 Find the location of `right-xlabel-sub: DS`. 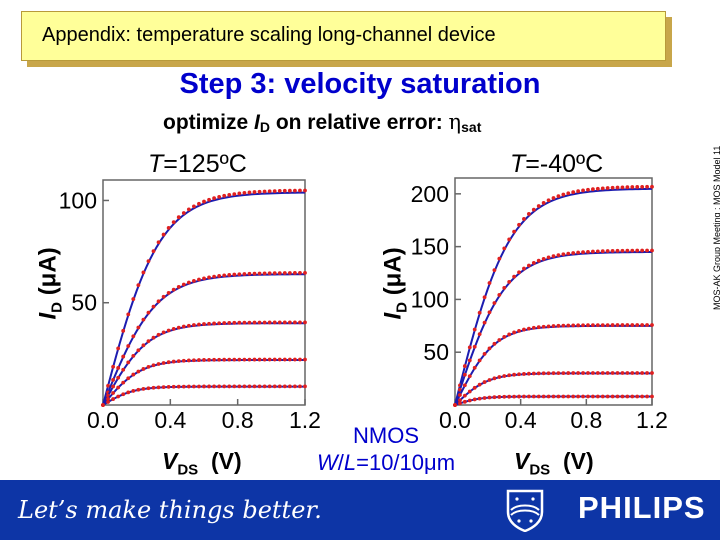

right-xlabel-sub: DS is located at coordinates (540, 470).